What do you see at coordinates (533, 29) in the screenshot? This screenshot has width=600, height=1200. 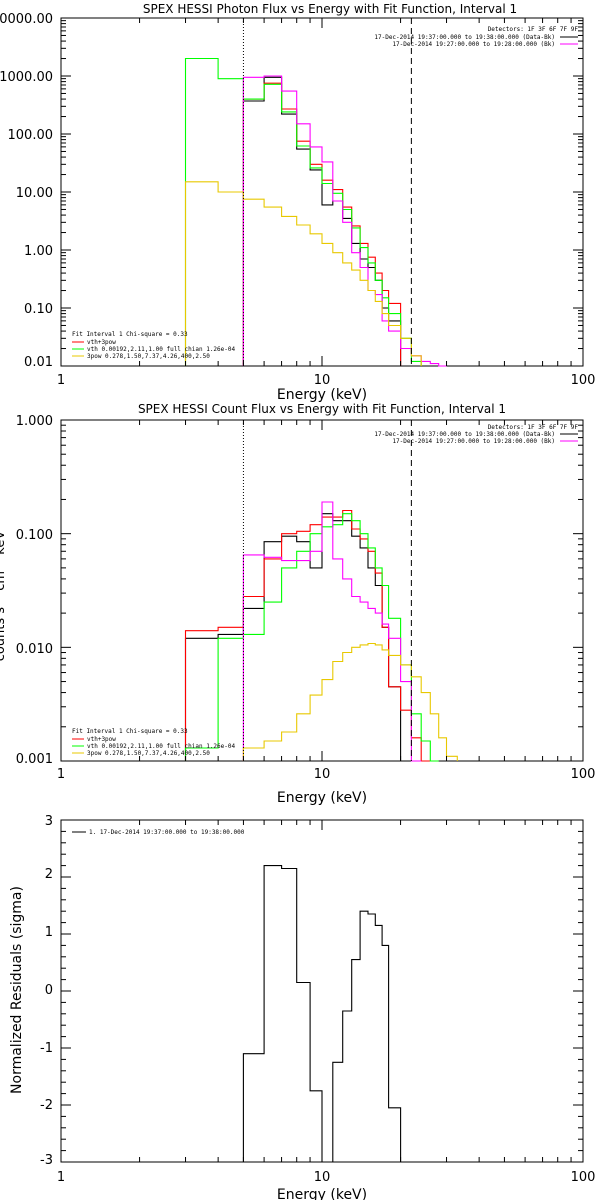 I see `panel1-detectors: Detectors: 1F 3F 6F 7F 9F` at bounding box center [533, 29].